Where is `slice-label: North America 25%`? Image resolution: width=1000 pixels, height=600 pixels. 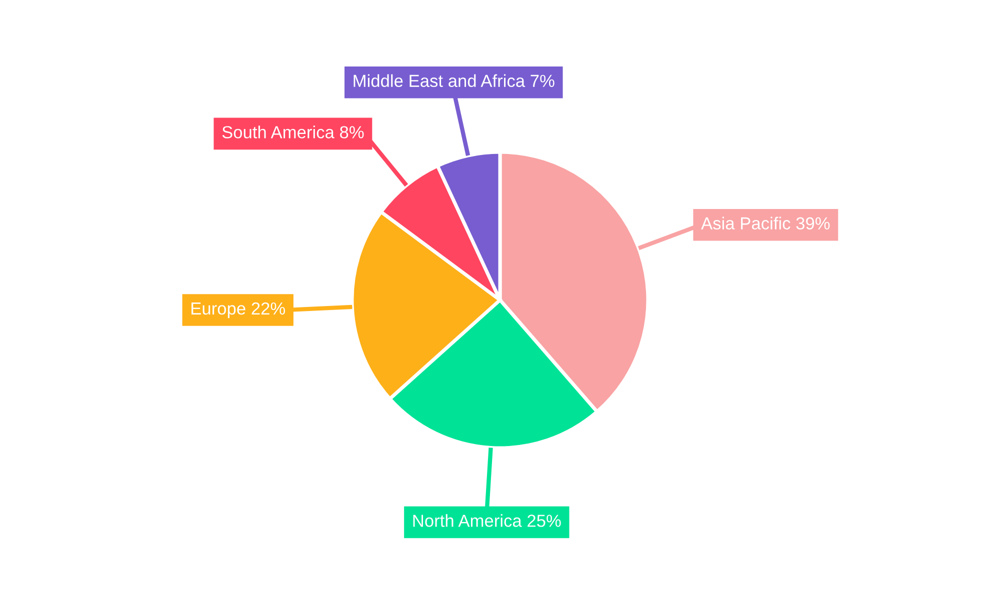
slice-label: North America 25% is located at coordinates (487, 520).